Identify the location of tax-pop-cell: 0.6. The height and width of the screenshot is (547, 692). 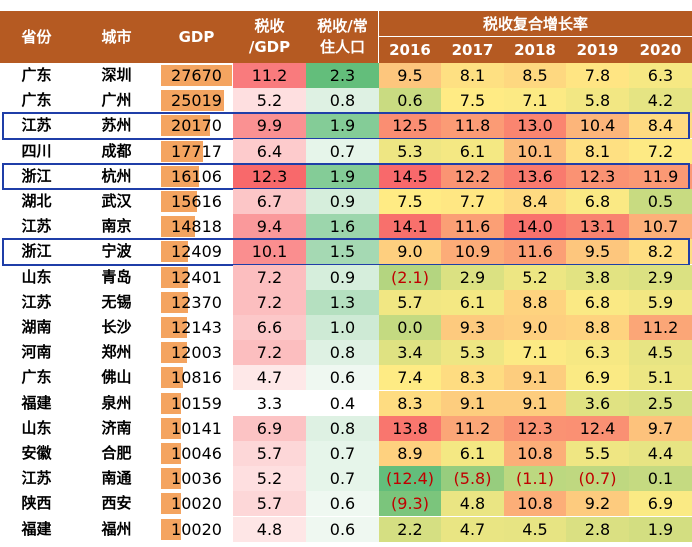
(342, 529).